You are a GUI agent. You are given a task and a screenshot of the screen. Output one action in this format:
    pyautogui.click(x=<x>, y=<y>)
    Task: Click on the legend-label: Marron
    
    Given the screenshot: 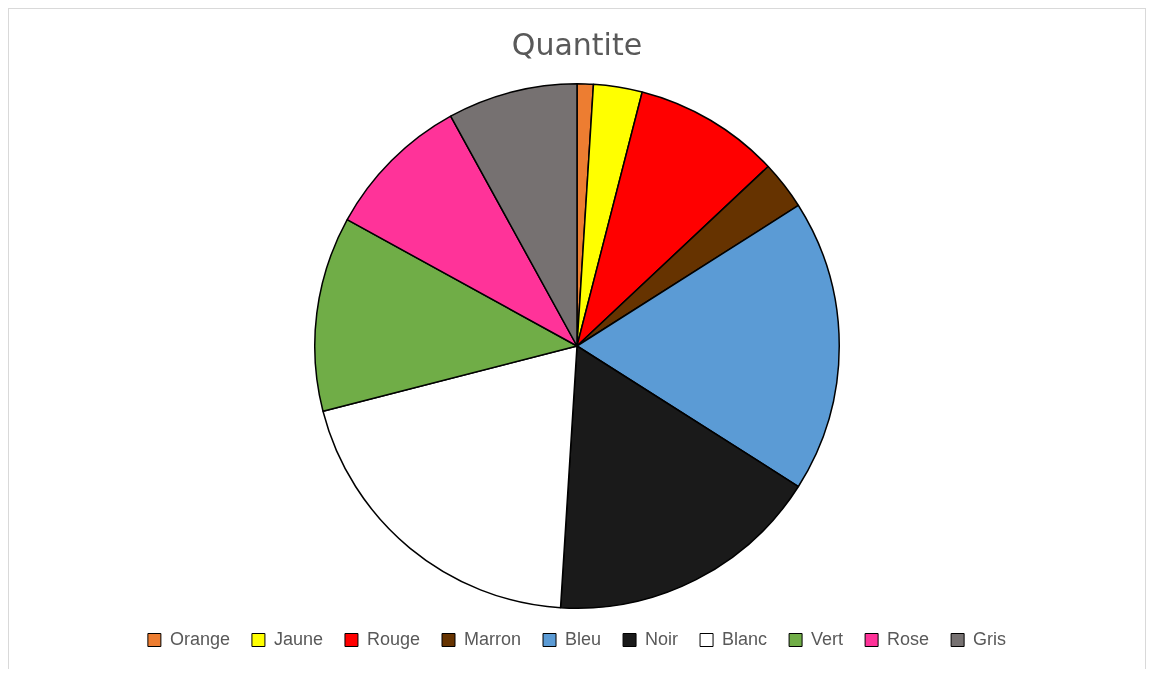 What is the action you would take?
    pyautogui.click(x=493, y=638)
    